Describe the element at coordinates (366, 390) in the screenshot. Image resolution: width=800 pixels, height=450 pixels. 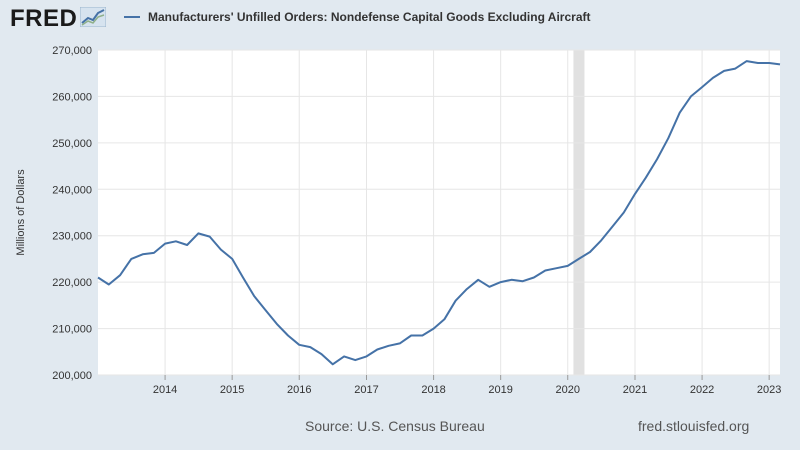
I see `x-tick-label: 2017` at that location.